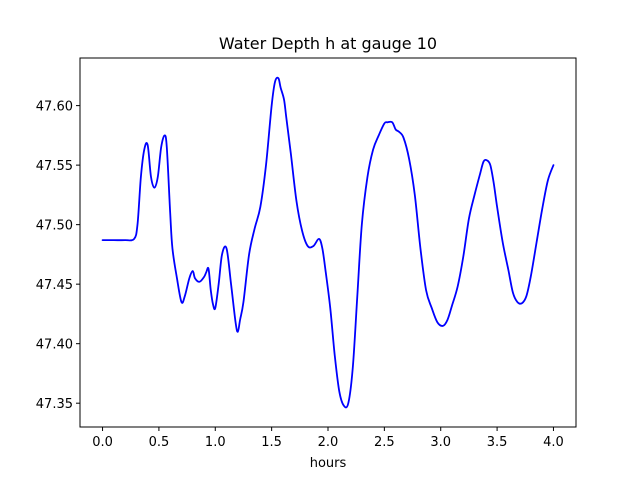 Image resolution: width=640 pixels, height=480 pixels. I want to click on y-tick-label: 47.35, so click(54, 404).